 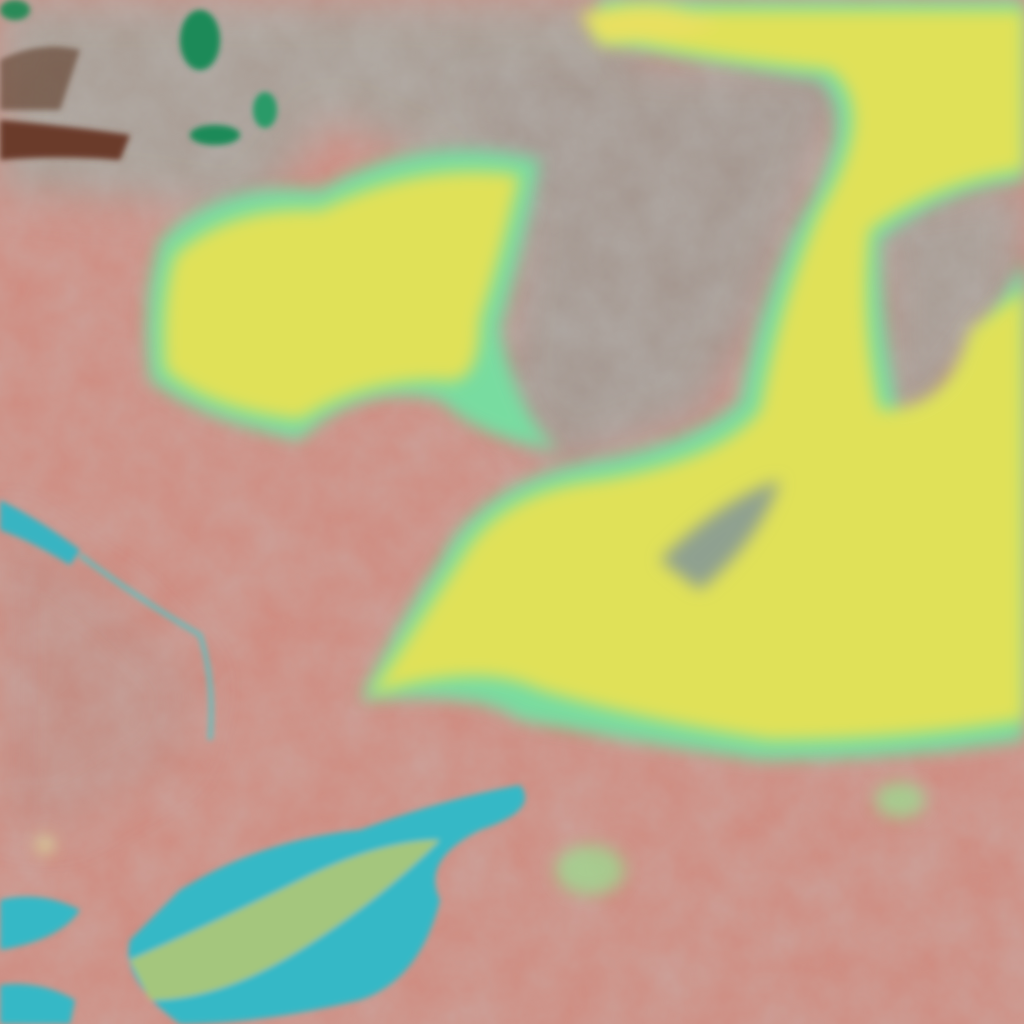 I want to click on lake-west, so click(x=40, y=532).